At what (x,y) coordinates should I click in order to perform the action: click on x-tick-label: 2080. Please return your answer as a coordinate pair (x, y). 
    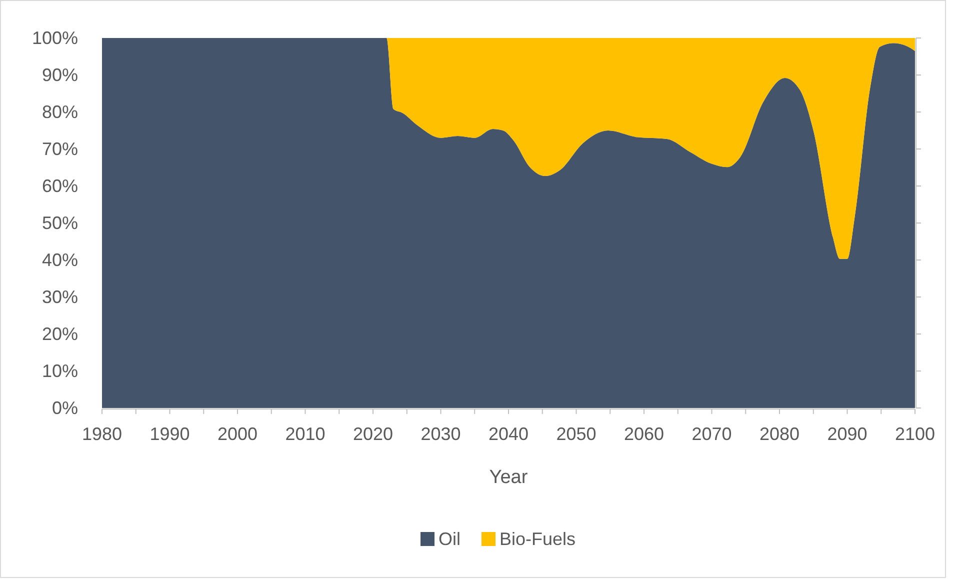
    Looking at the image, I should click on (779, 434).